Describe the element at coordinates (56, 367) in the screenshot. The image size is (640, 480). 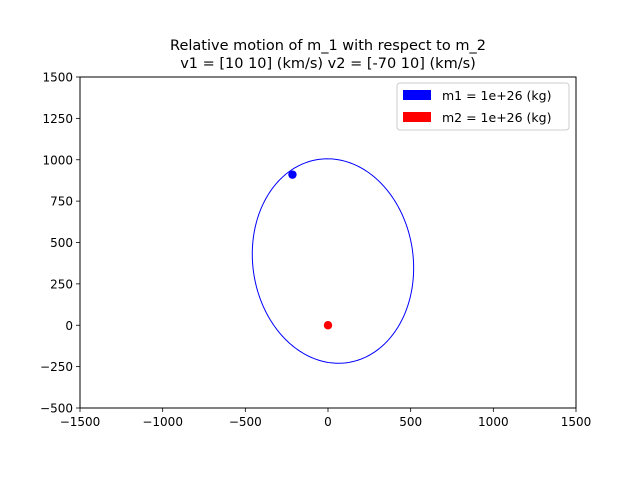
I see `y-tick-label: −250` at that location.